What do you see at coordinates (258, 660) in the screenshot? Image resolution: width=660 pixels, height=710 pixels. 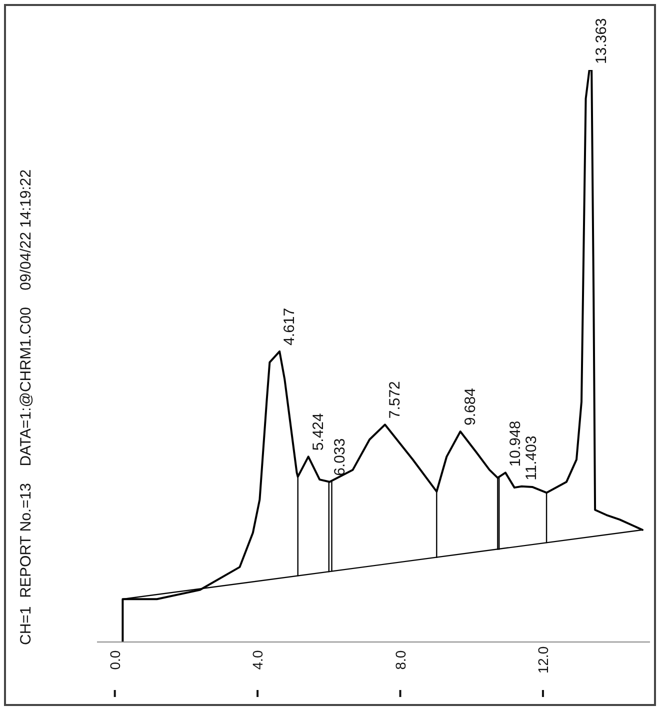 I see `x-tick-label: 4.0` at bounding box center [258, 660].